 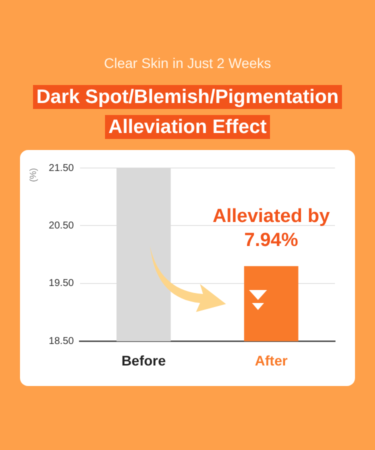 I want to click on x-tick-label: After, so click(x=271, y=360).